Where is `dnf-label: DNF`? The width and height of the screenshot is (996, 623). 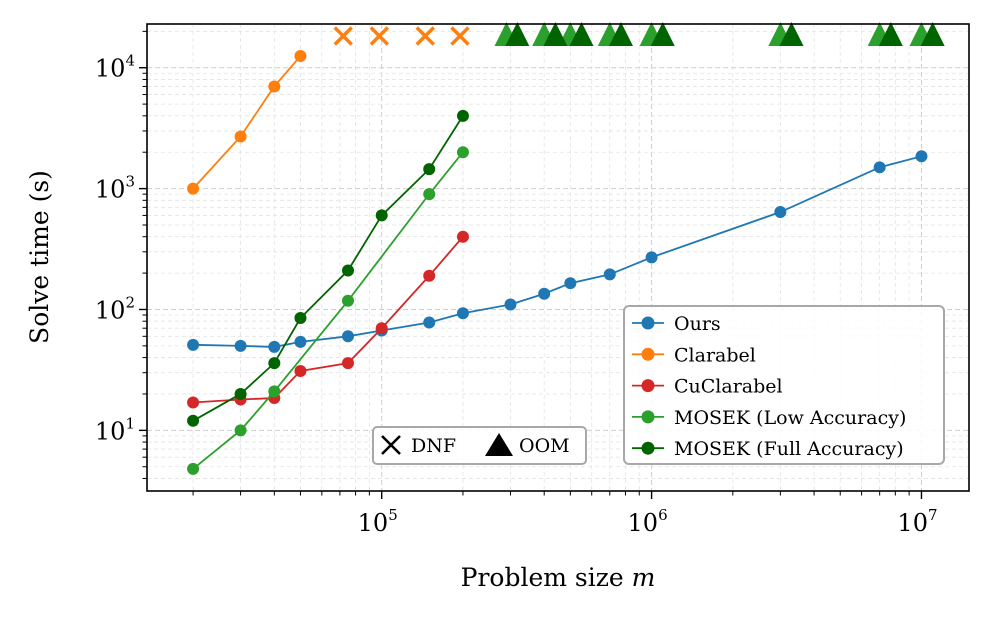
dnf-label: DNF is located at coordinates (433, 446).